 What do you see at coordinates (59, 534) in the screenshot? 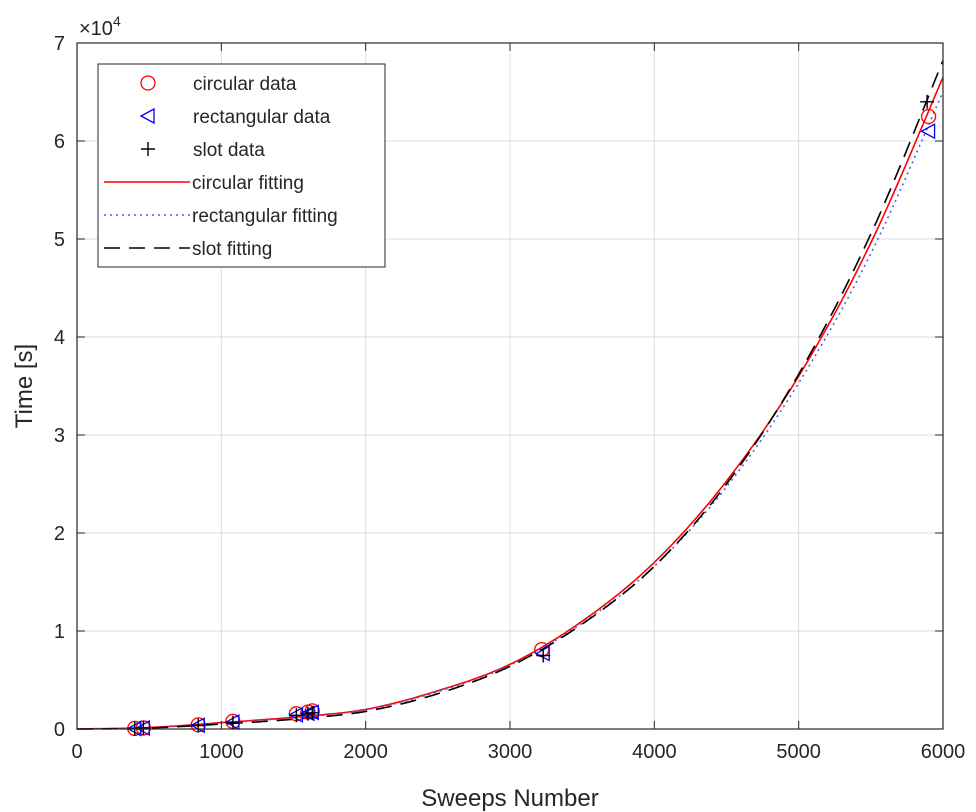
I see `y-tick-label: 2` at bounding box center [59, 534].